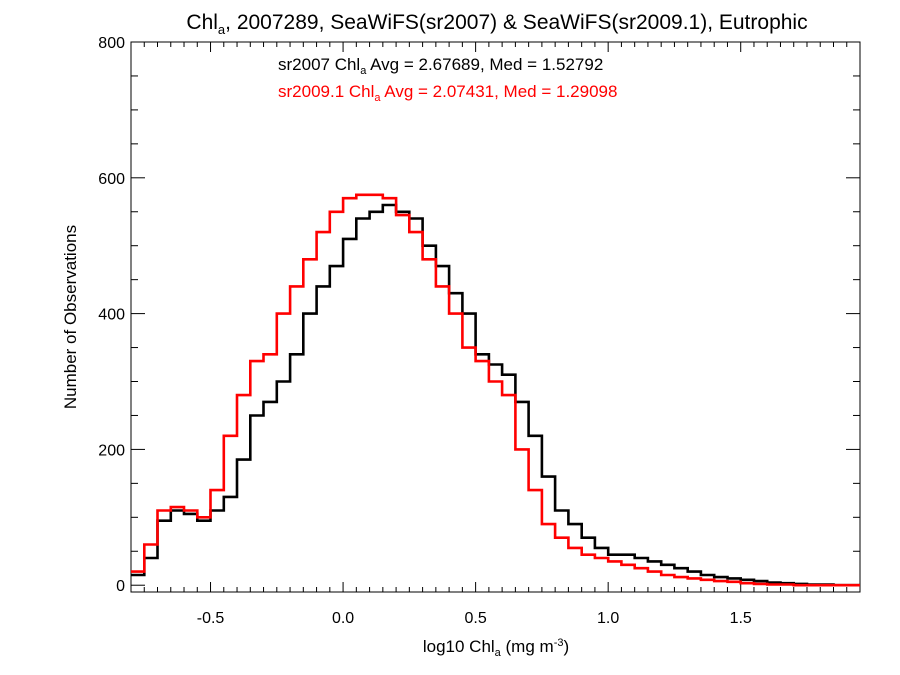 This screenshot has height=675, width=900. Describe the element at coordinates (111, 450) in the screenshot. I see `y-tick-label: 200` at that location.